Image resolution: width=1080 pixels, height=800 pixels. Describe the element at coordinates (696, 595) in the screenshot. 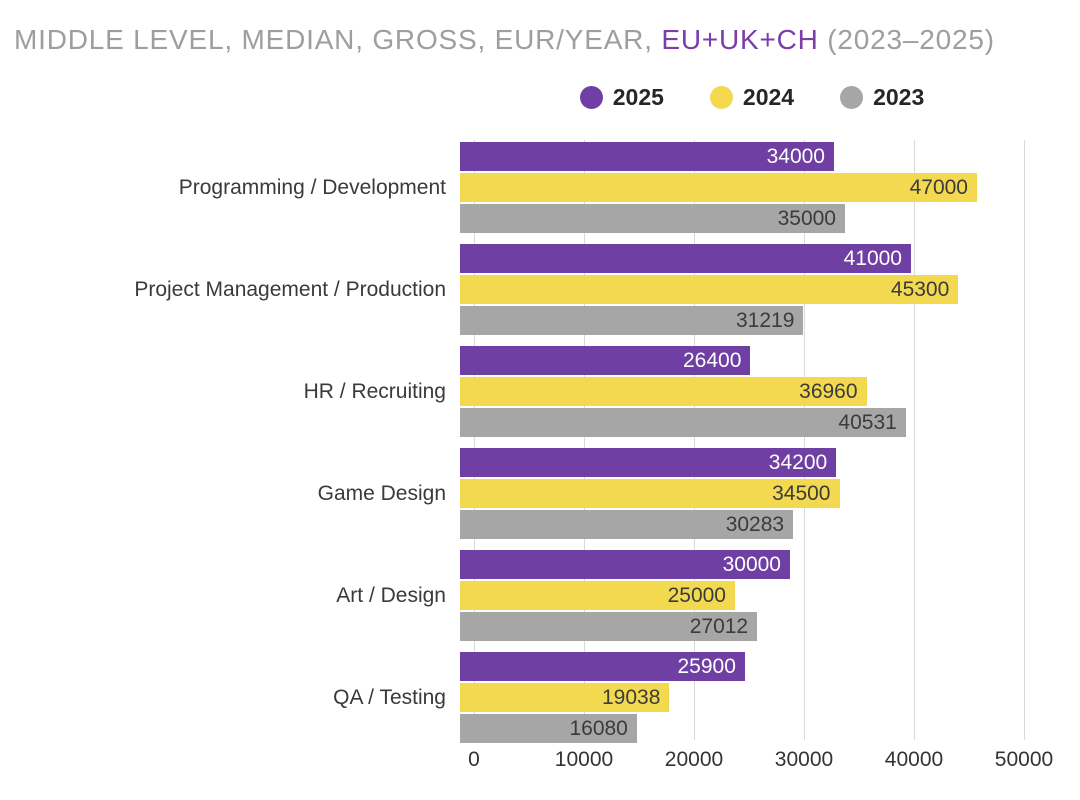

I see `bar-value-label: 25000` at that location.